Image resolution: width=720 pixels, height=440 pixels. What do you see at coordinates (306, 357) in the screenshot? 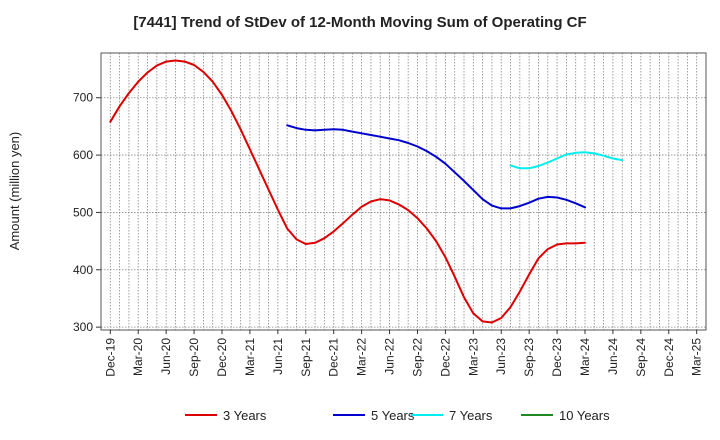
I see `x-tick-label: Sep-21` at bounding box center [306, 357].